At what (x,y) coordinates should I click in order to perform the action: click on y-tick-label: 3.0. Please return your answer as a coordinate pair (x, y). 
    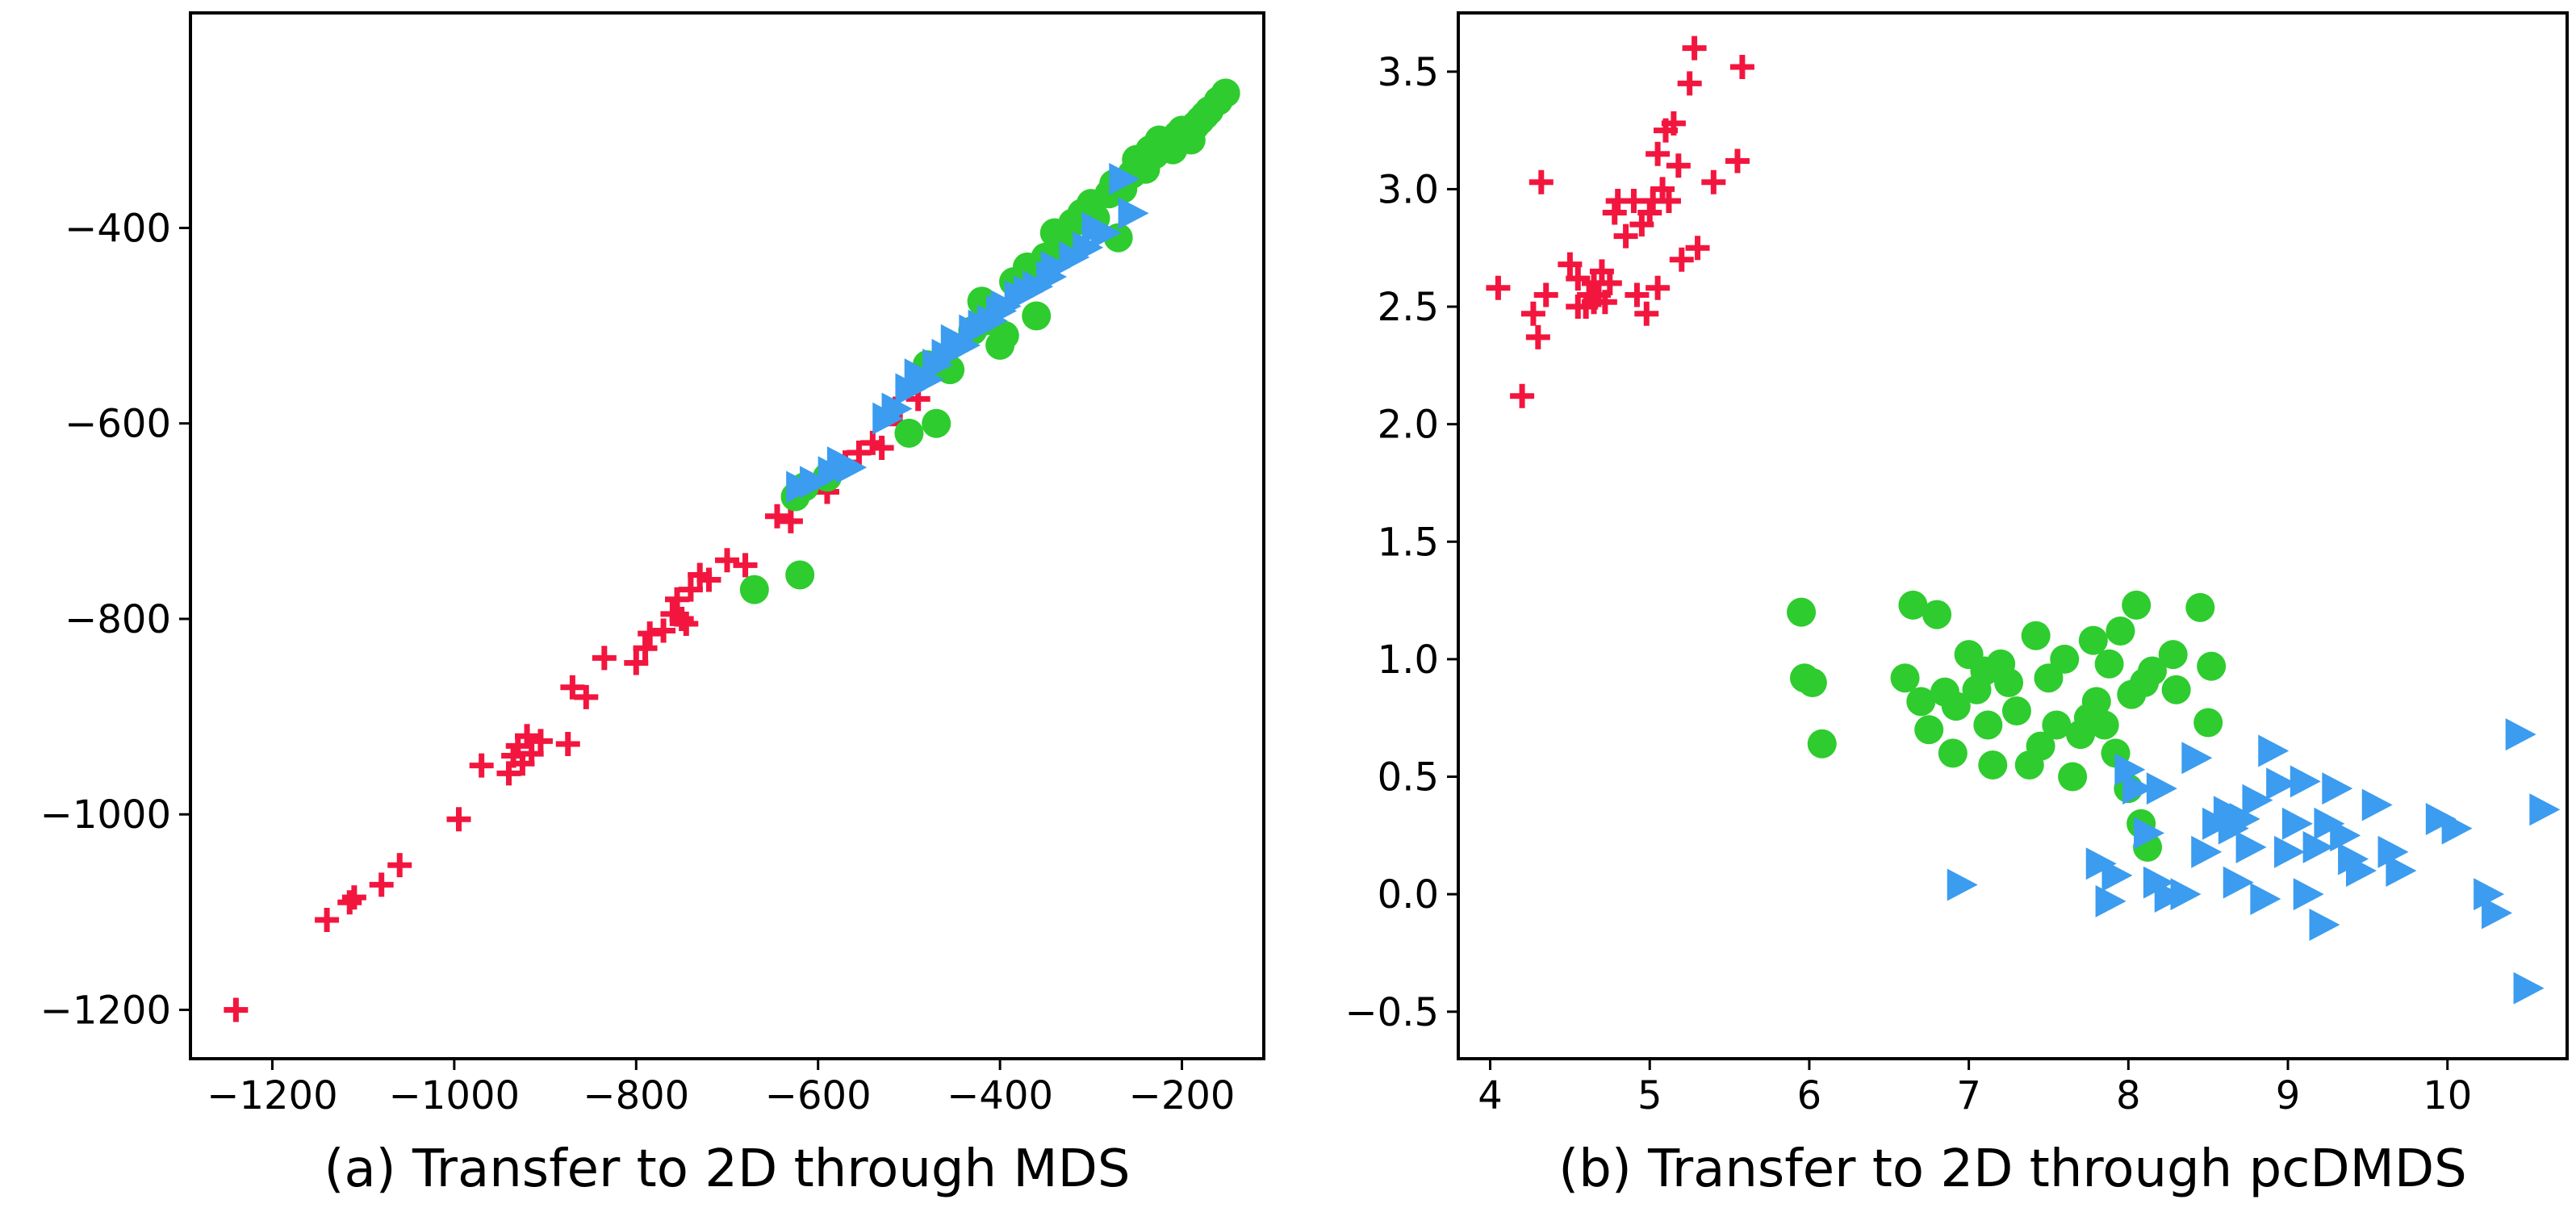
    Looking at the image, I should click on (1408, 189).